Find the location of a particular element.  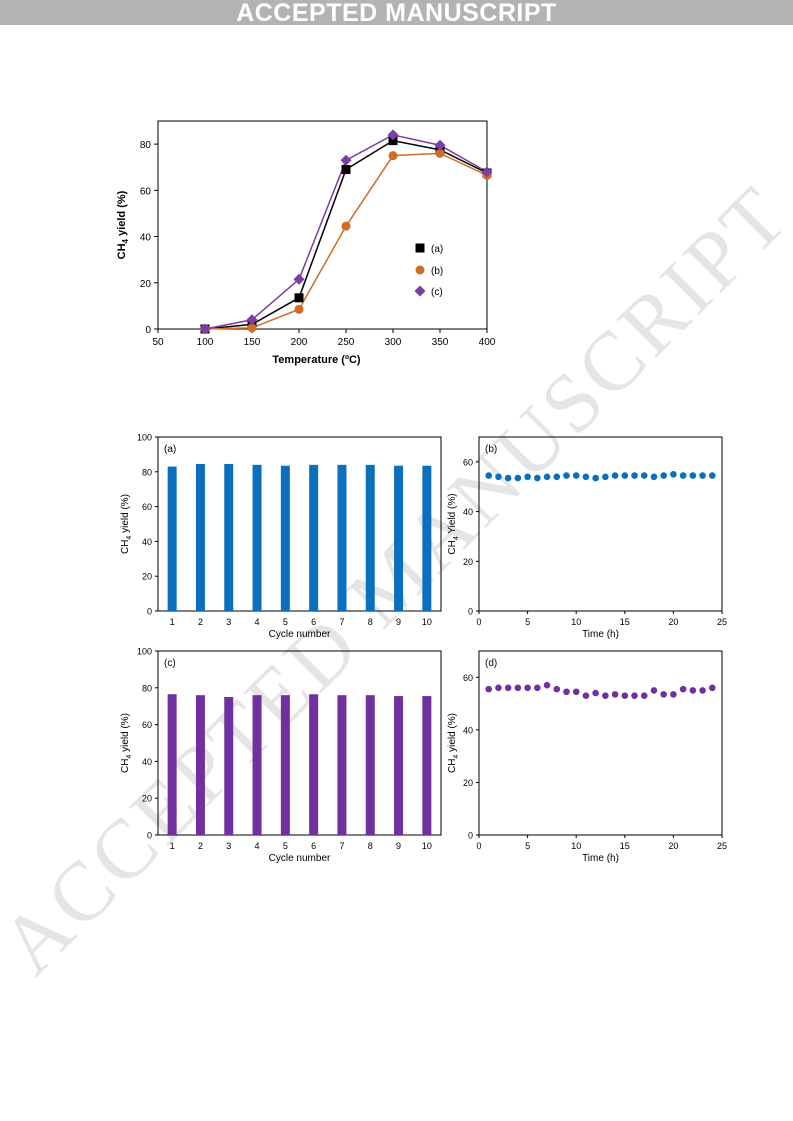

x-tick-label: 10 is located at coordinates (427, 622).